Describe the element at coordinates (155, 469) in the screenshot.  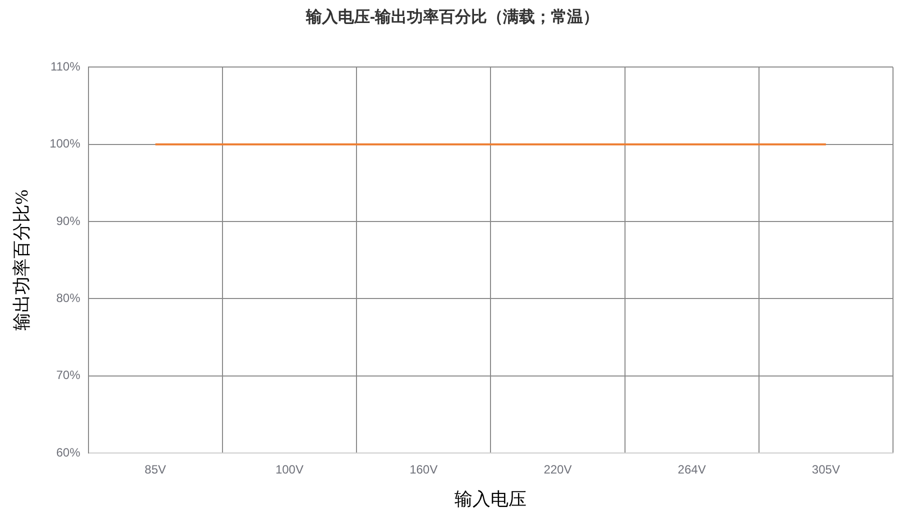
I see `x-tick-label: 85V` at that location.